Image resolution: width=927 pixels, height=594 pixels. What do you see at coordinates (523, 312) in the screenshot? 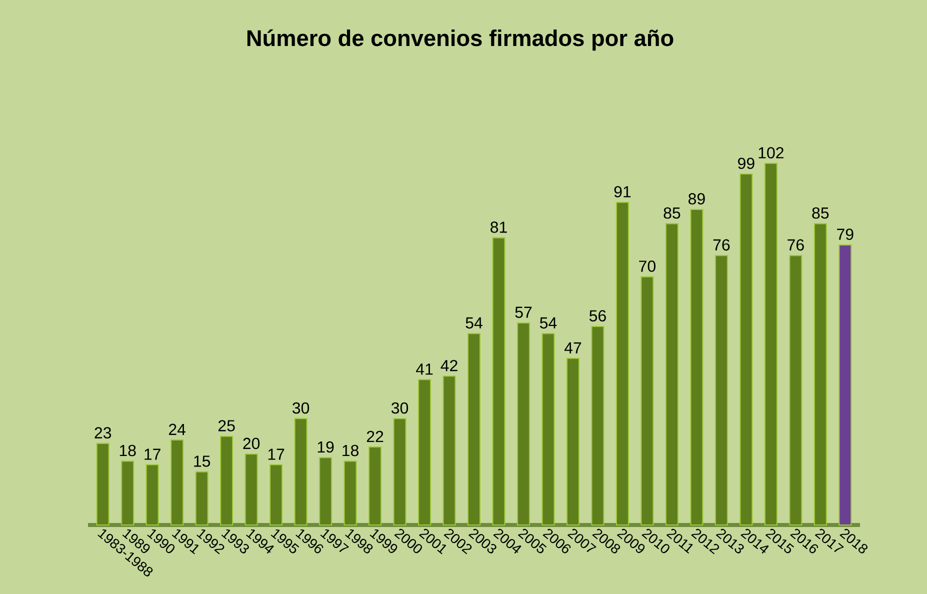
I see `data-label: 57` at bounding box center [523, 312].